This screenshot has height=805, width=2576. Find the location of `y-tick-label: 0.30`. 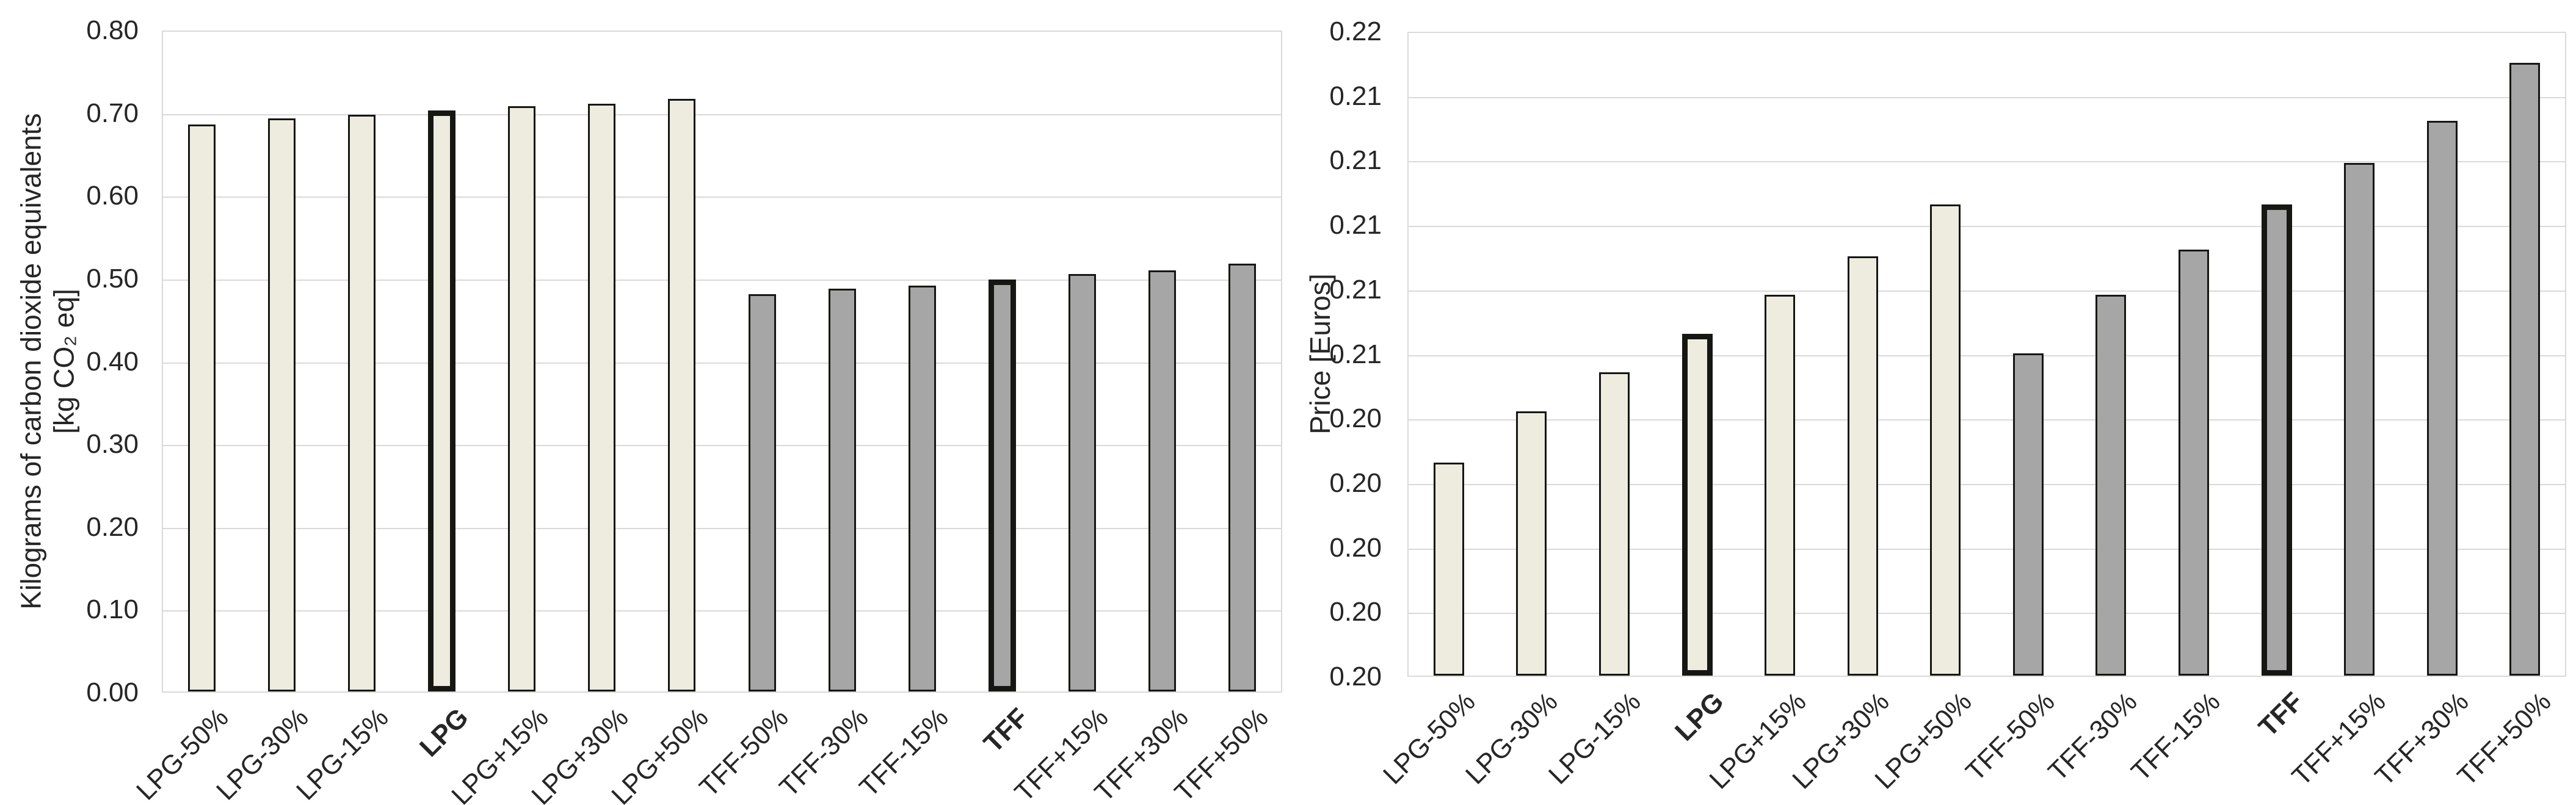

y-tick-label: 0.30 is located at coordinates (112, 444).